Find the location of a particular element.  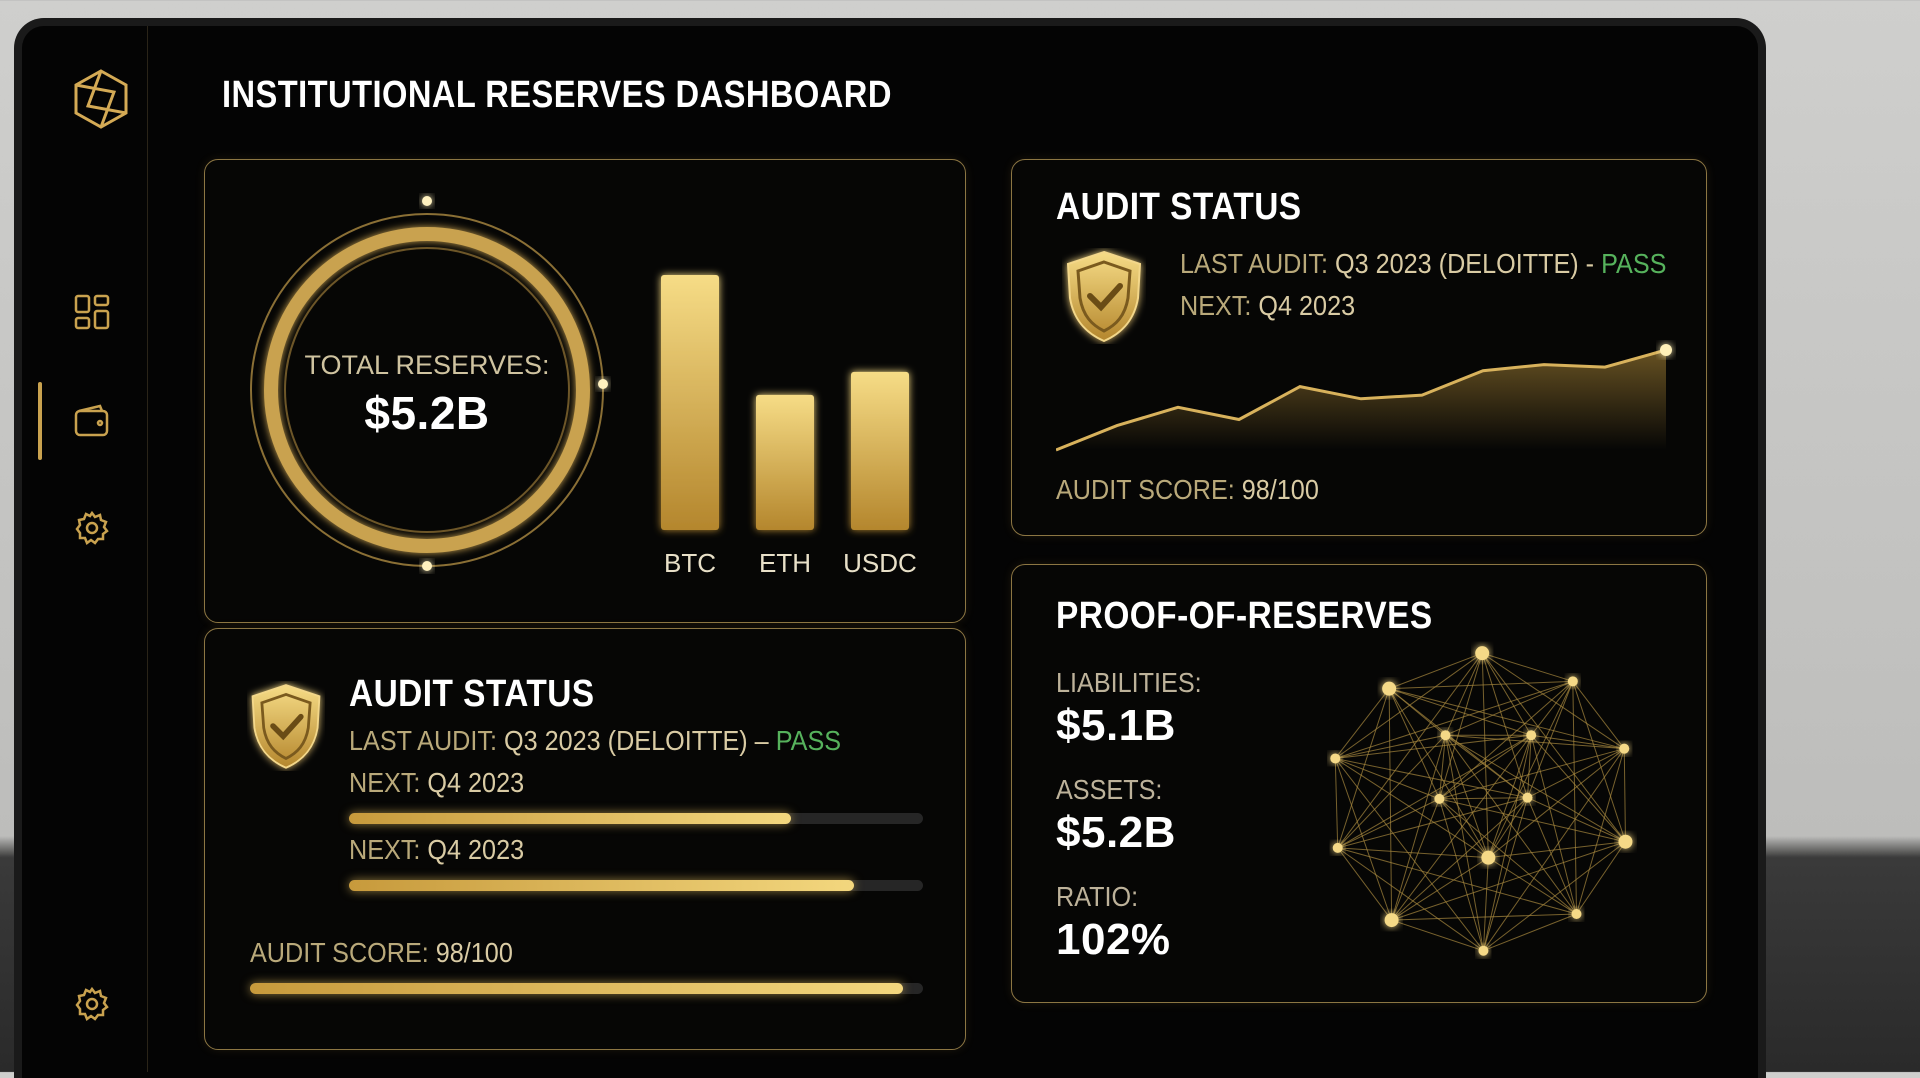

metric-label: RATIO: is located at coordinates (1097, 896).